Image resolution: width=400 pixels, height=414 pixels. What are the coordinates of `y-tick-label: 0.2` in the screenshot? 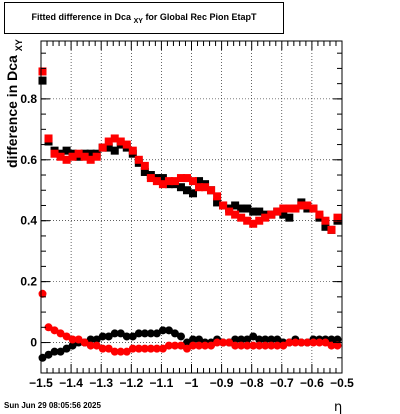 It's located at (28, 282).